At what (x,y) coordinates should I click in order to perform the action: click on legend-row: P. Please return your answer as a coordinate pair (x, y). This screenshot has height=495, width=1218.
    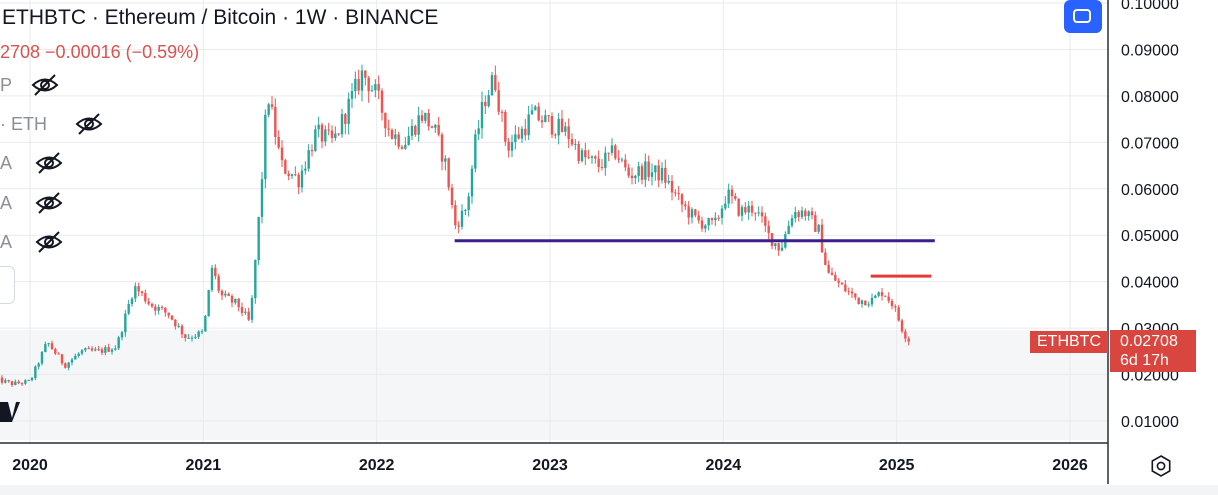
    Looking at the image, I should click on (29, 85).